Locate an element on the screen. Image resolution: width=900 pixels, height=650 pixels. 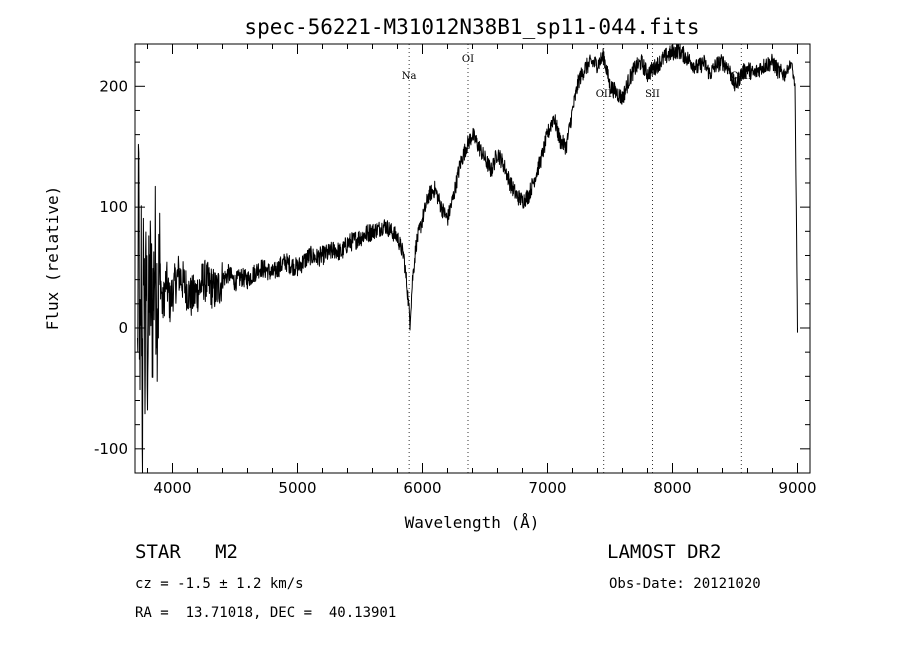
line-marker-label: OII is located at coordinates (604, 94).